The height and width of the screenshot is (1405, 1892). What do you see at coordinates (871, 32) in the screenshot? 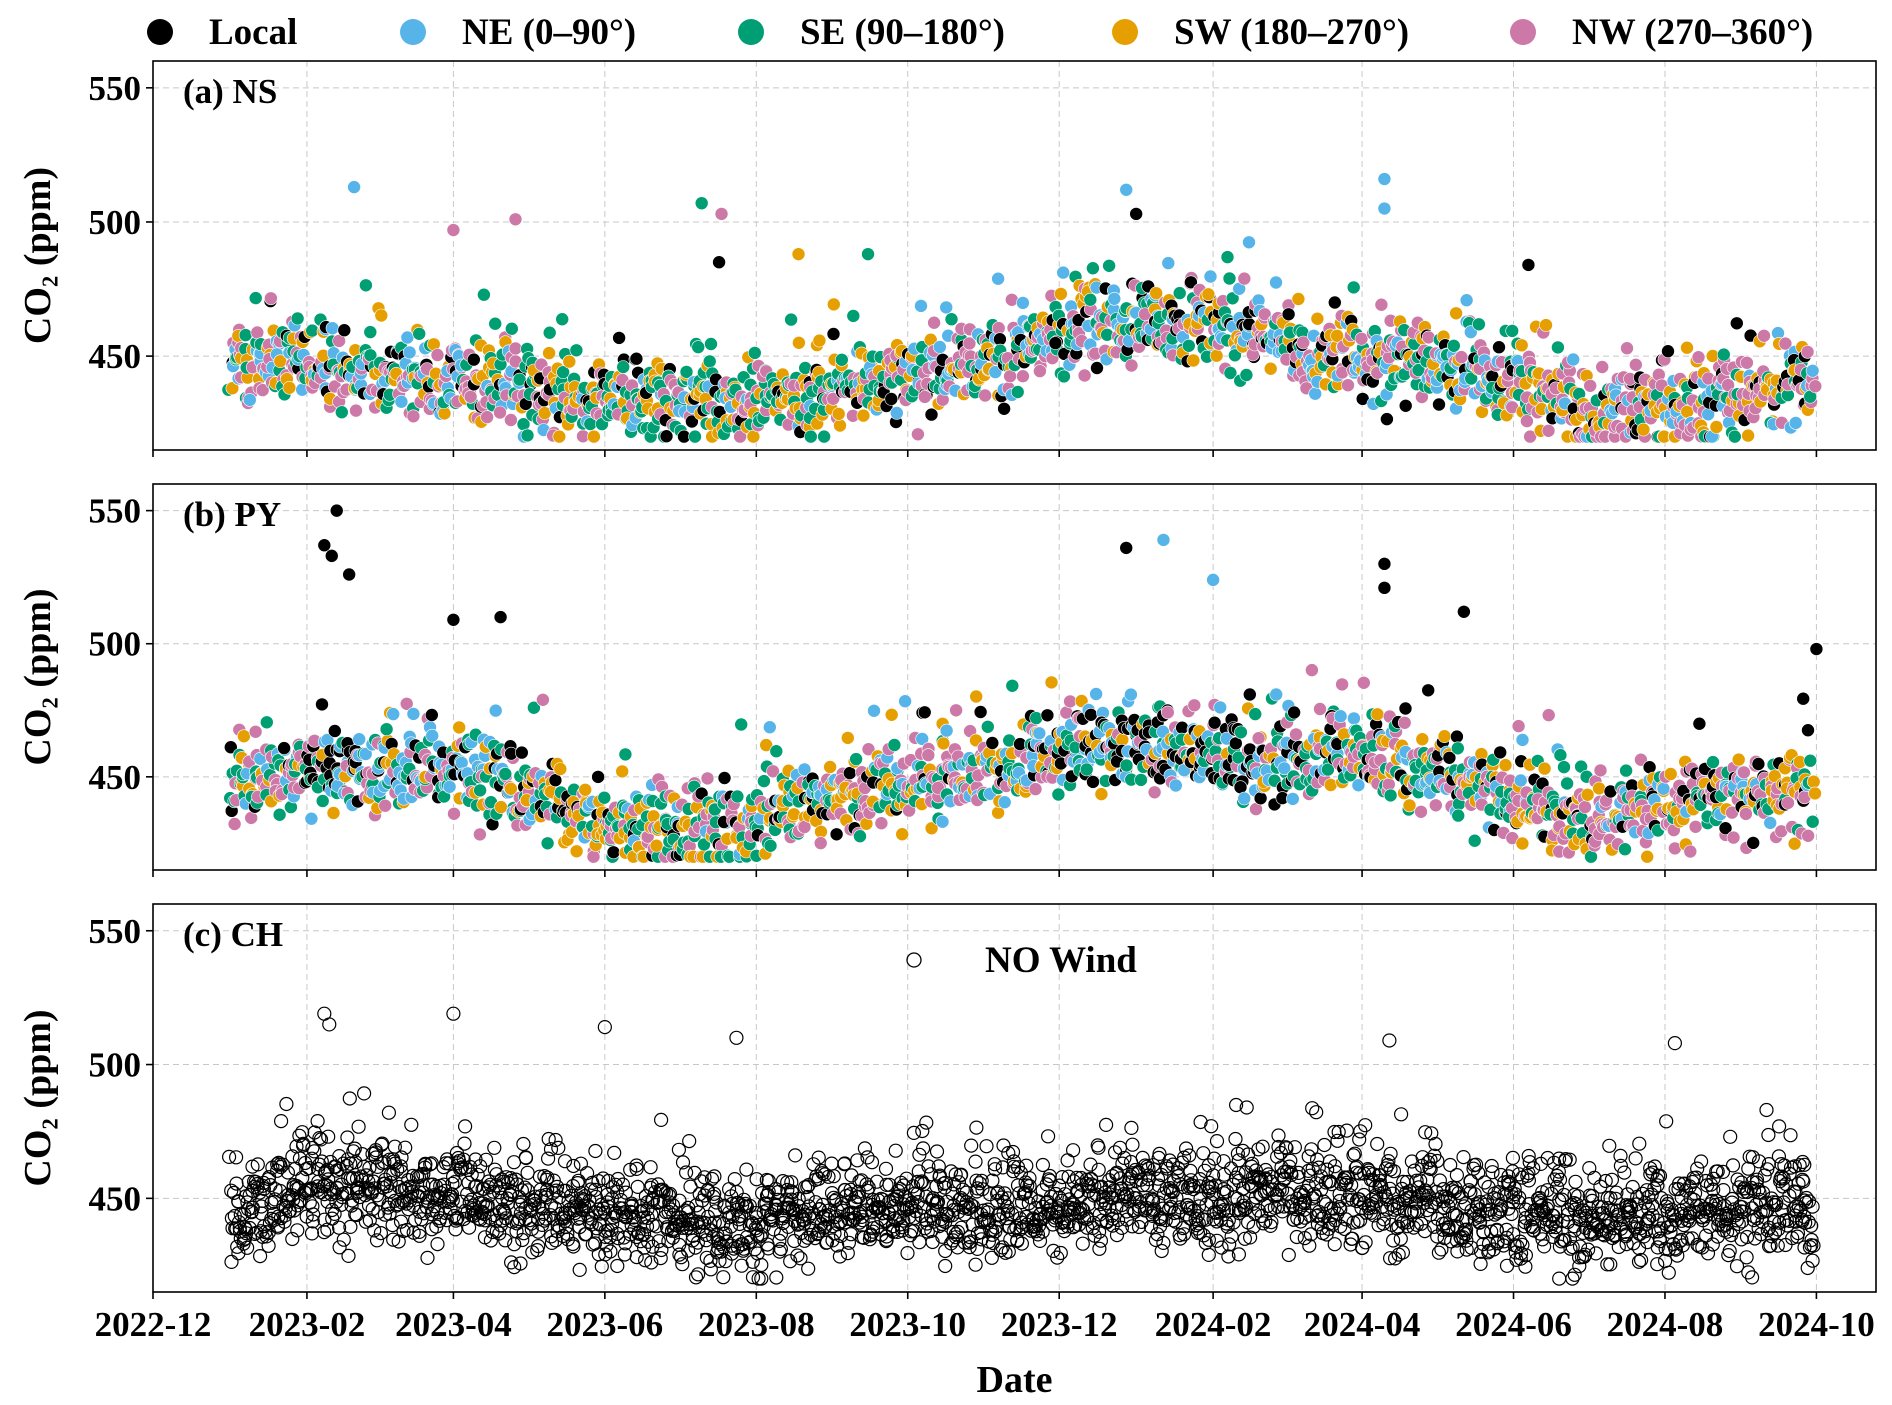
I see `legend-item-se: SE (90–180°)` at bounding box center [871, 32].